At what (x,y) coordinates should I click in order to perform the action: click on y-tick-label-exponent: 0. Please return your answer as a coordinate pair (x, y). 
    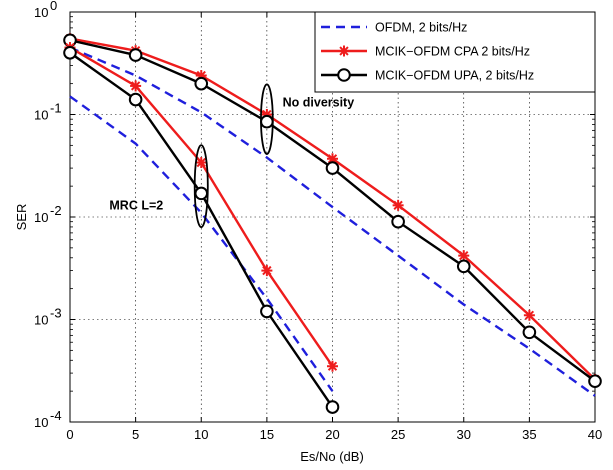
    Looking at the image, I should click on (53, 6).